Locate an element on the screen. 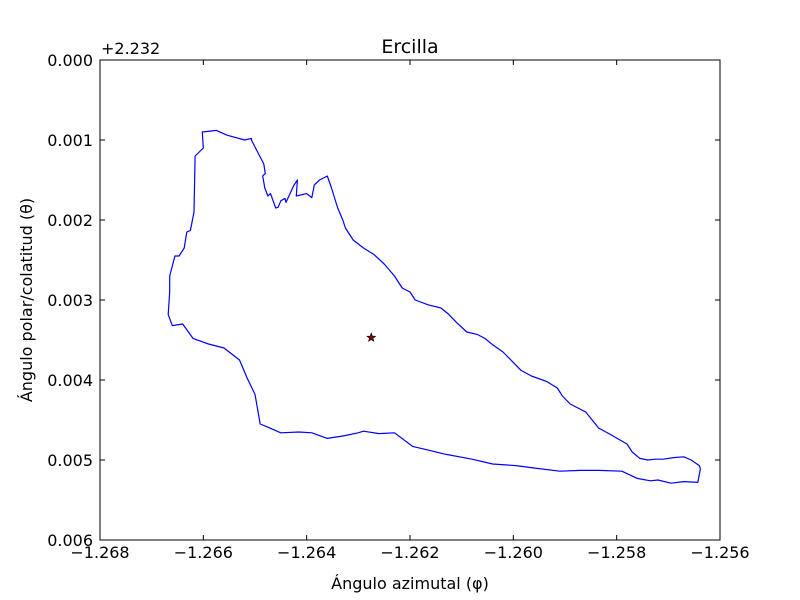 Image resolution: width=800 pixels, height=600 pixels. x-tick-label: −1.260 is located at coordinates (513, 552).